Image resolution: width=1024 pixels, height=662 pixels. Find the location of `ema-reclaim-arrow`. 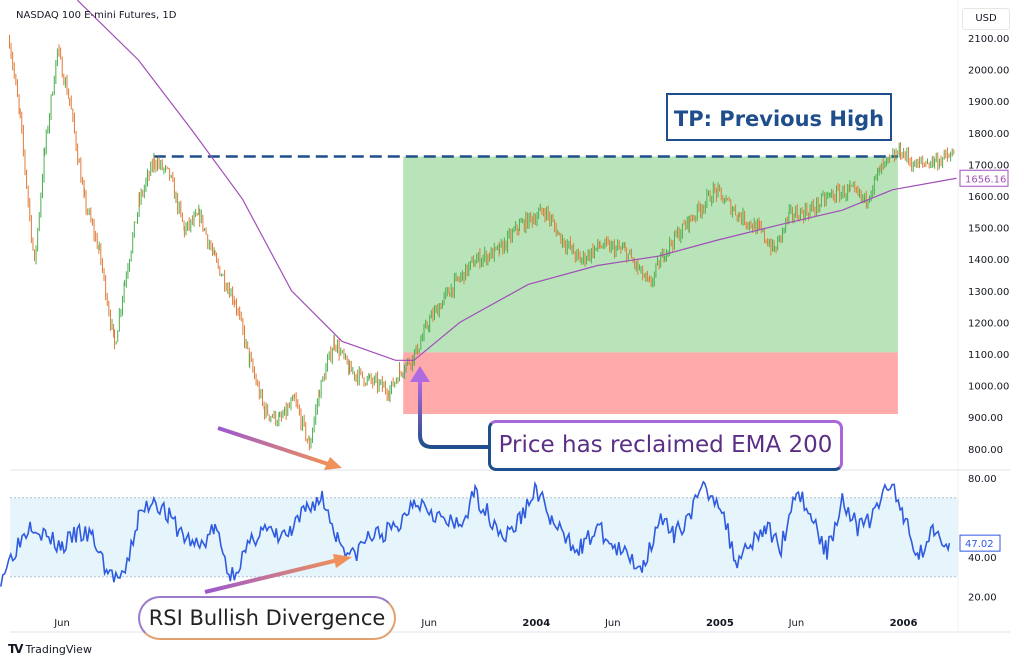

ema-reclaim-arrow is located at coordinates (454, 415).